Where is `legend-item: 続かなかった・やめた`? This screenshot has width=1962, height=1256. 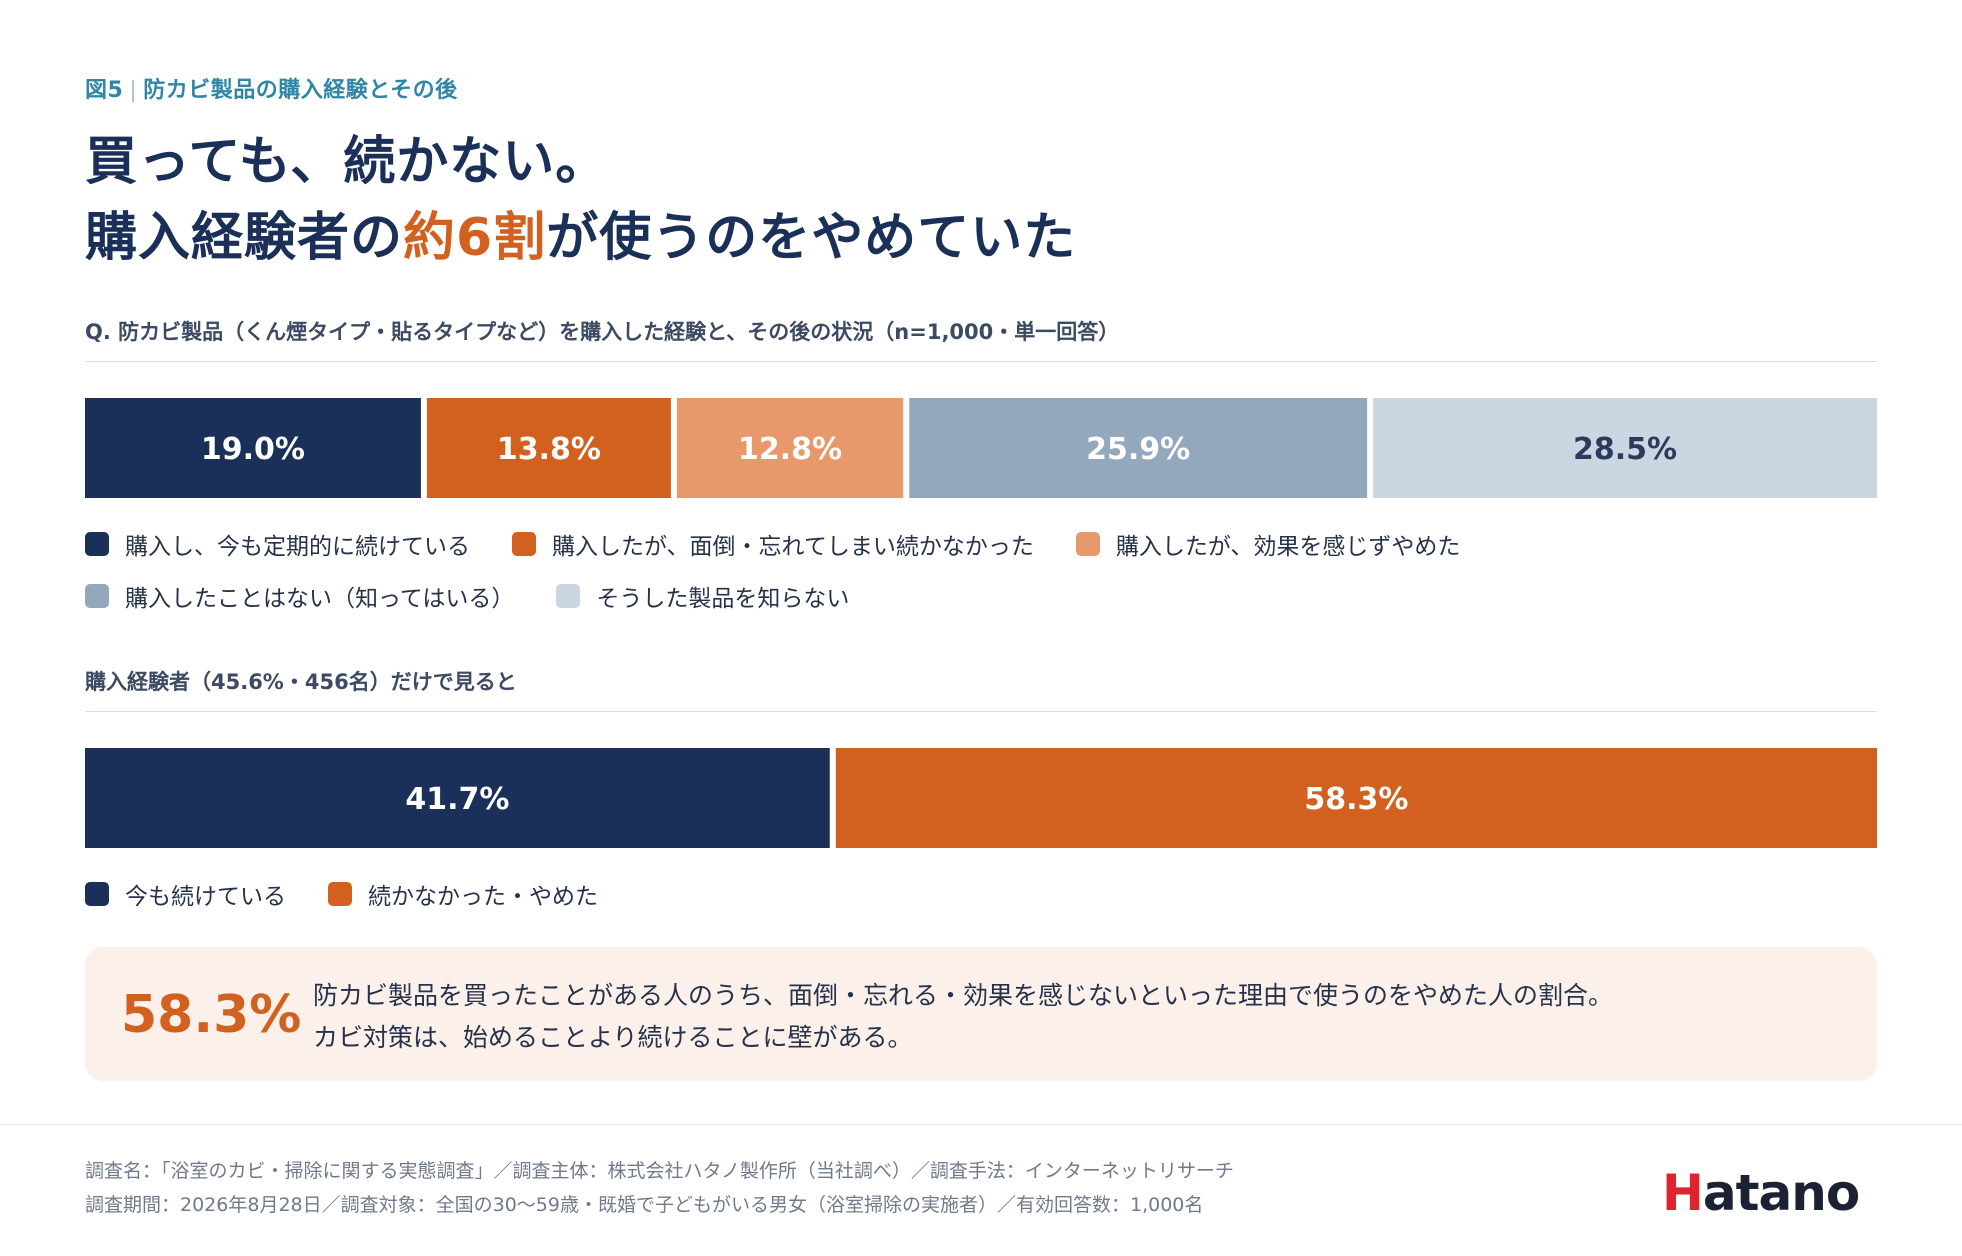
legend-item: 続かなかった・やめた is located at coordinates (463, 894).